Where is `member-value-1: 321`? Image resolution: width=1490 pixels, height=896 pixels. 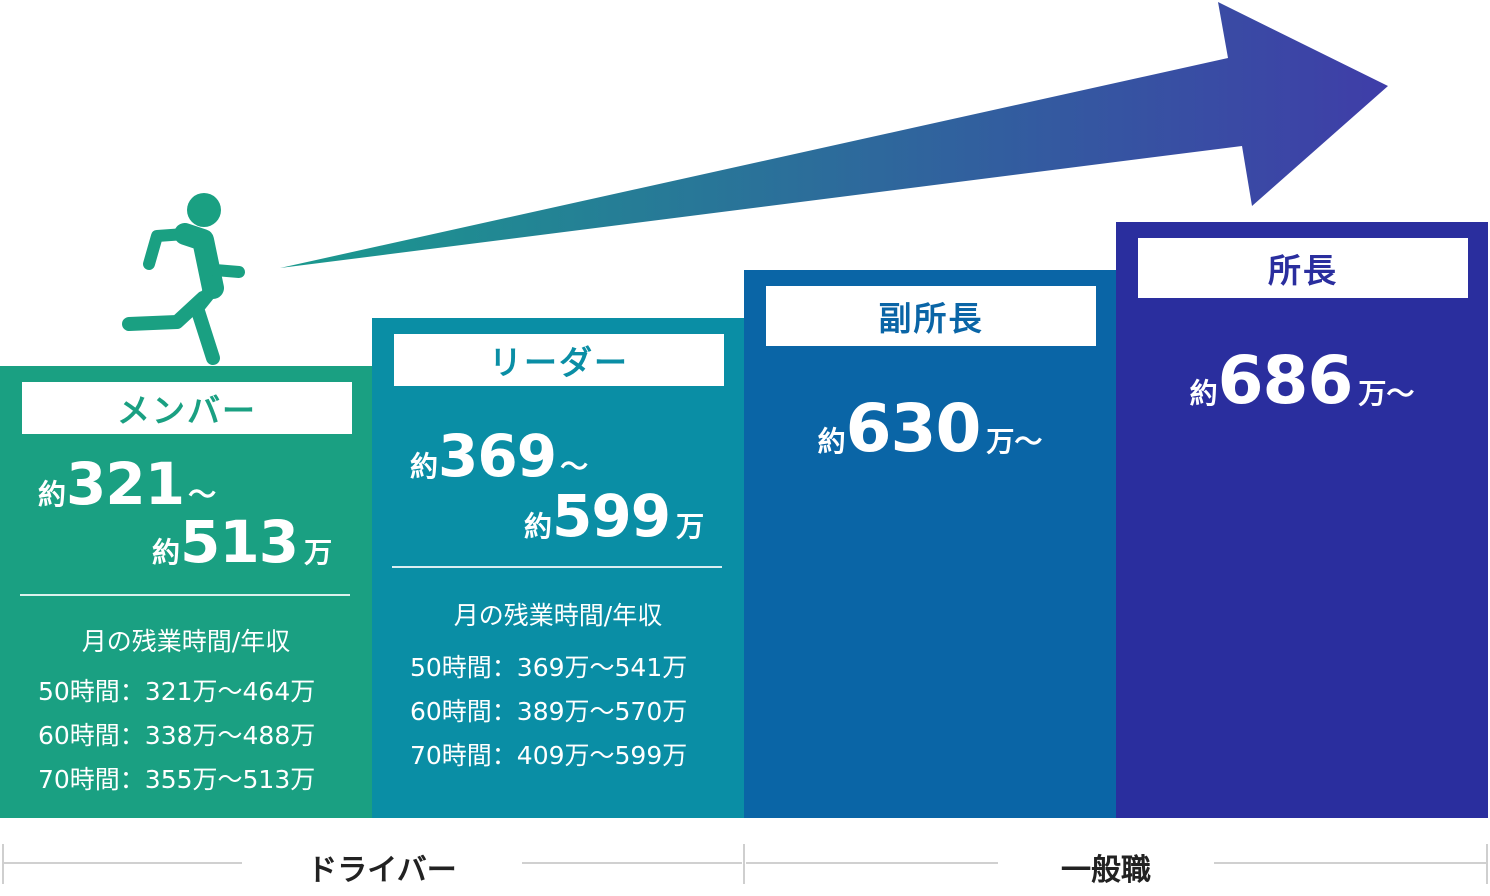 member-value-1: 321 is located at coordinates (125, 484).